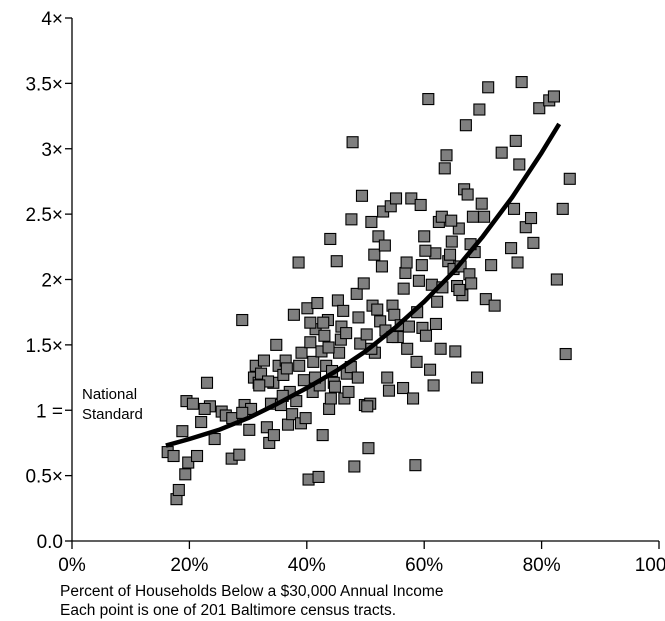  Describe the element at coordinates (424, 565) in the screenshot. I see `x-tick-label: 60%` at that location.